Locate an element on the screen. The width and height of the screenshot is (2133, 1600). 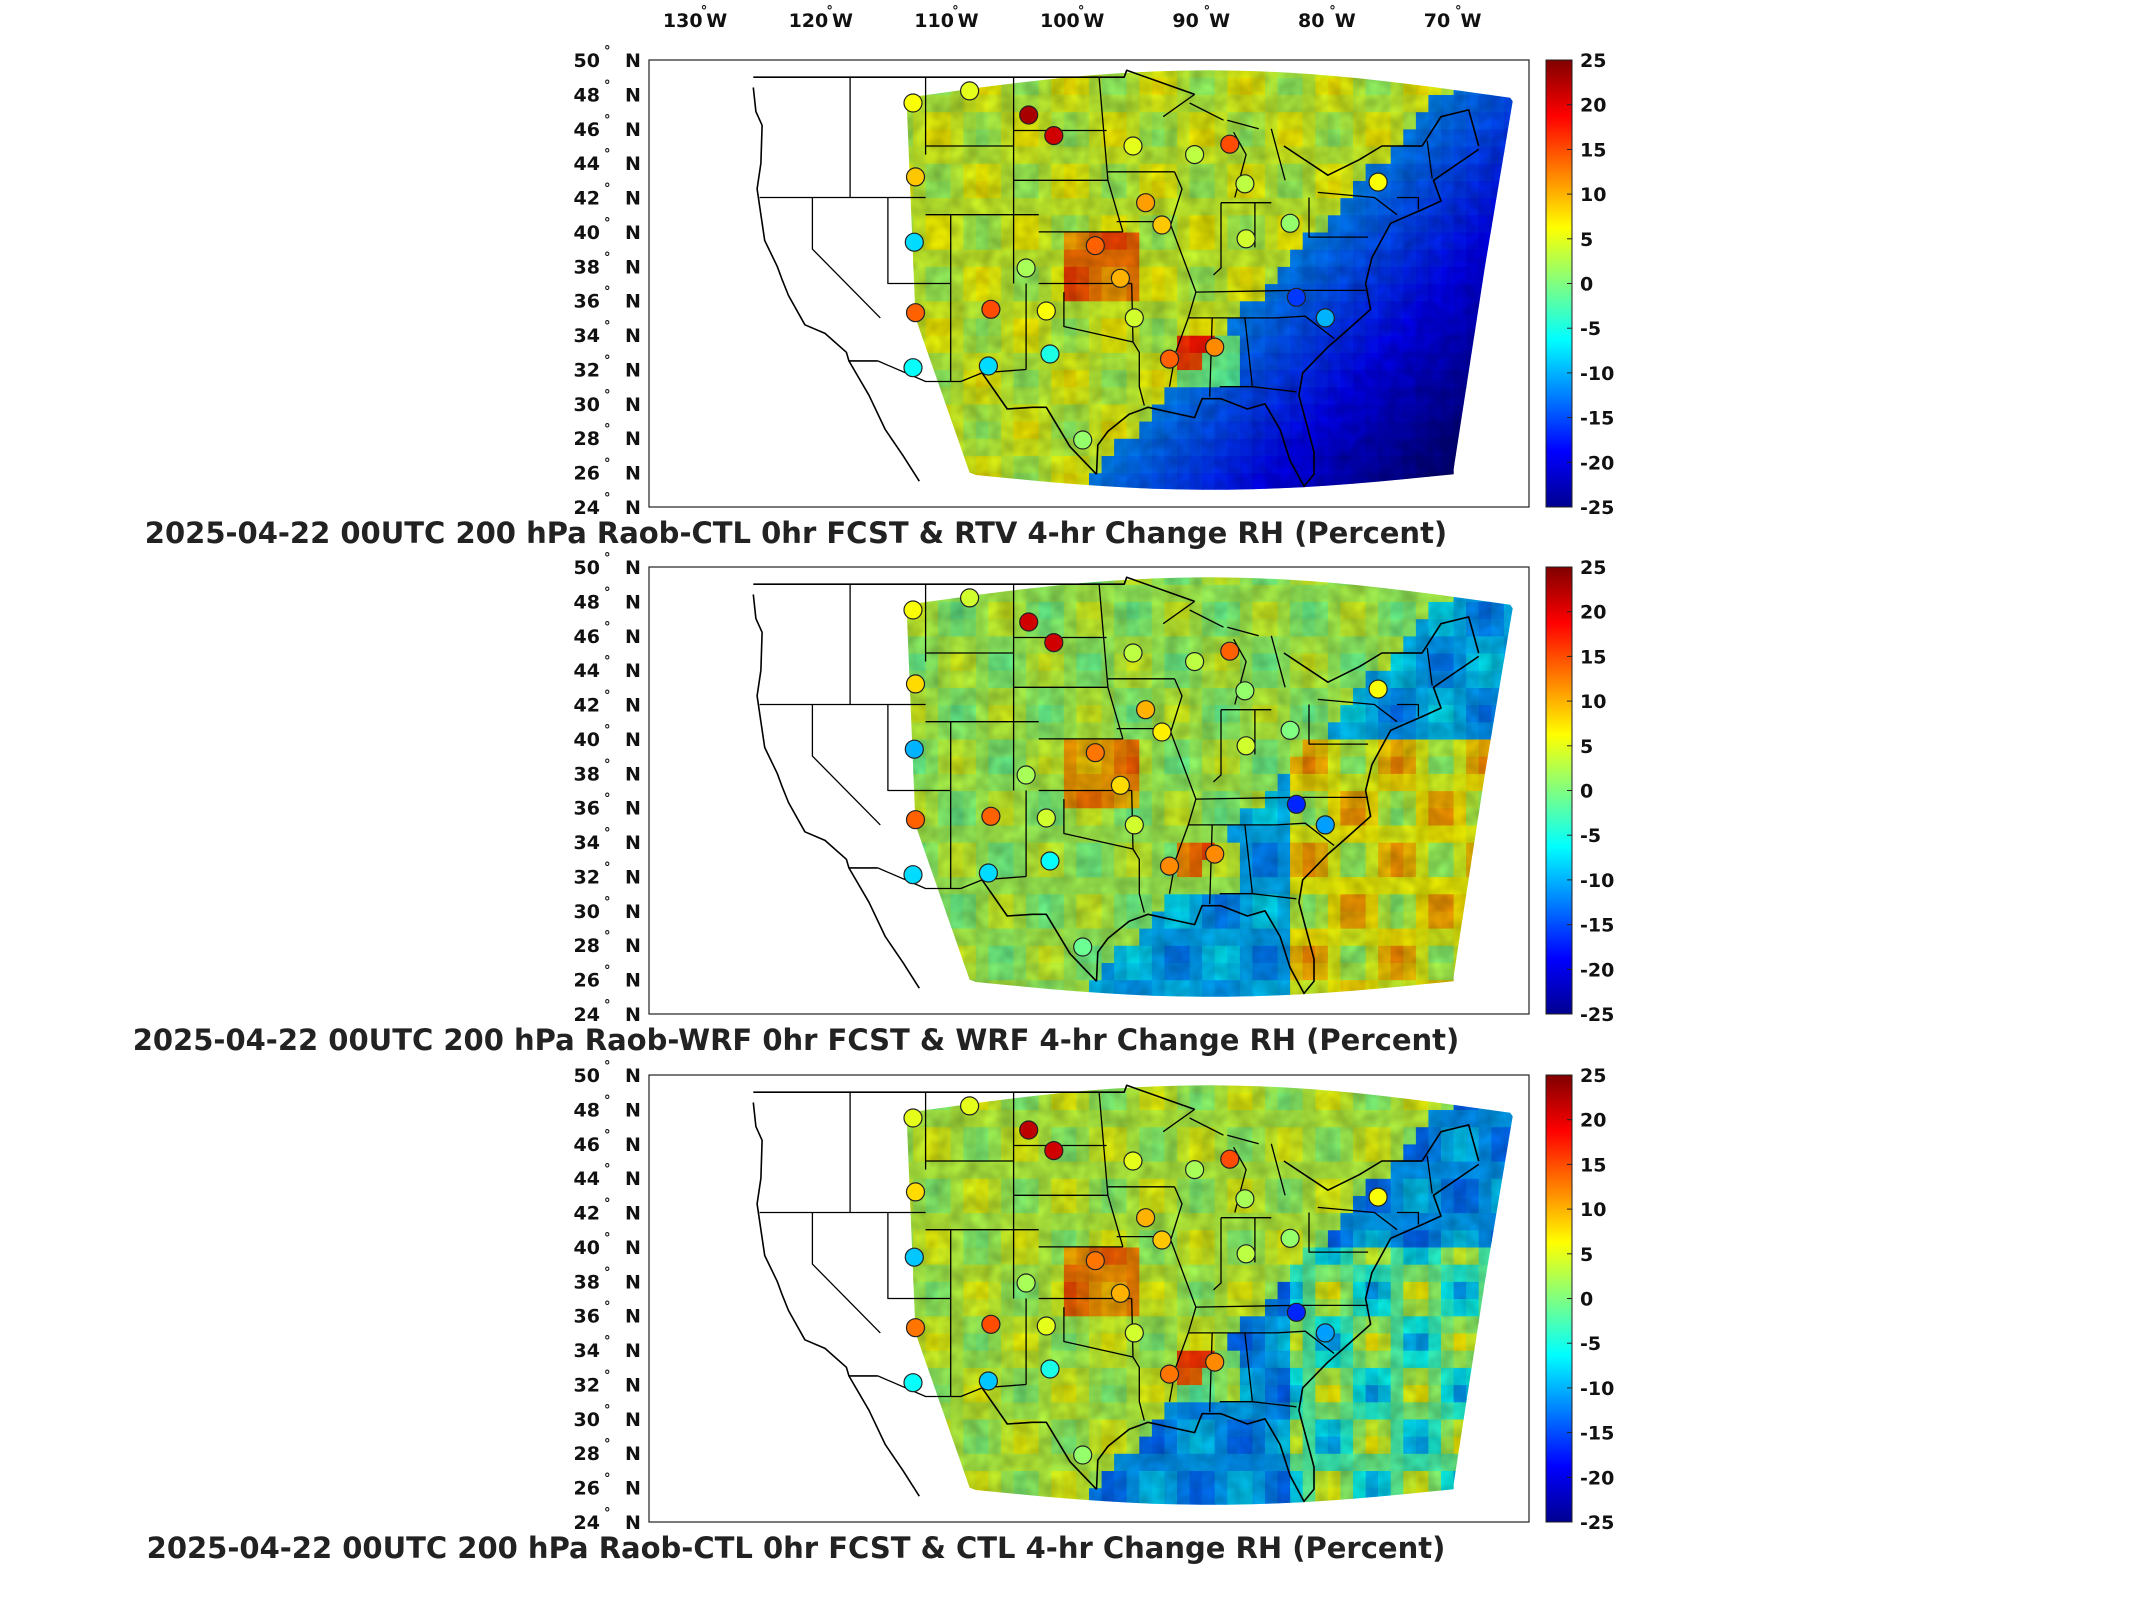
longitude-hemisphere: W is located at coordinates (1471, 21).